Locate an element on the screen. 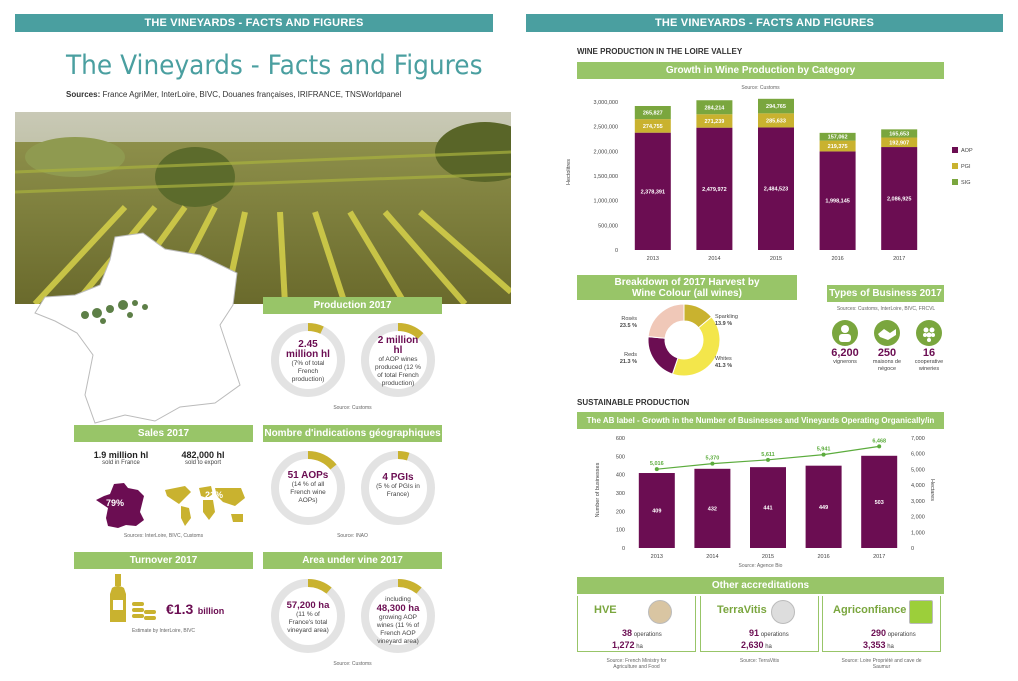 This screenshot has width=1018, height=681. growth-bar-label: 165,653 is located at coordinates (899, 134).